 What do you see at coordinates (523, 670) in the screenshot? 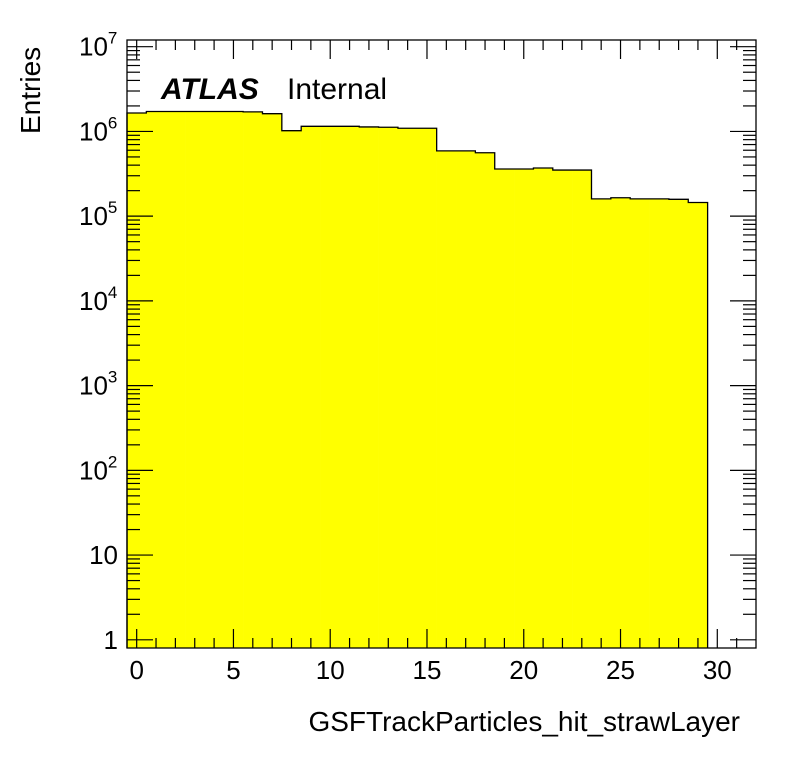
I see `x-tick-label: 20` at bounding box center [523, 670].